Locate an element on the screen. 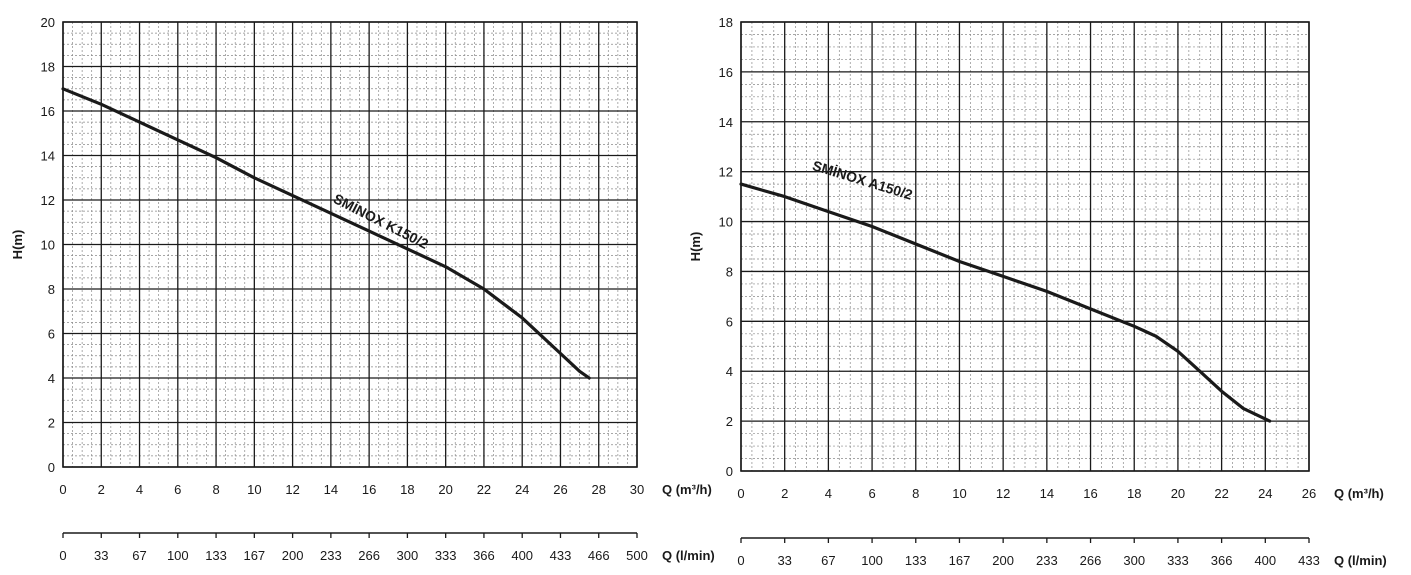  x-tick-label: 28 is located at coordinates (598, 489).